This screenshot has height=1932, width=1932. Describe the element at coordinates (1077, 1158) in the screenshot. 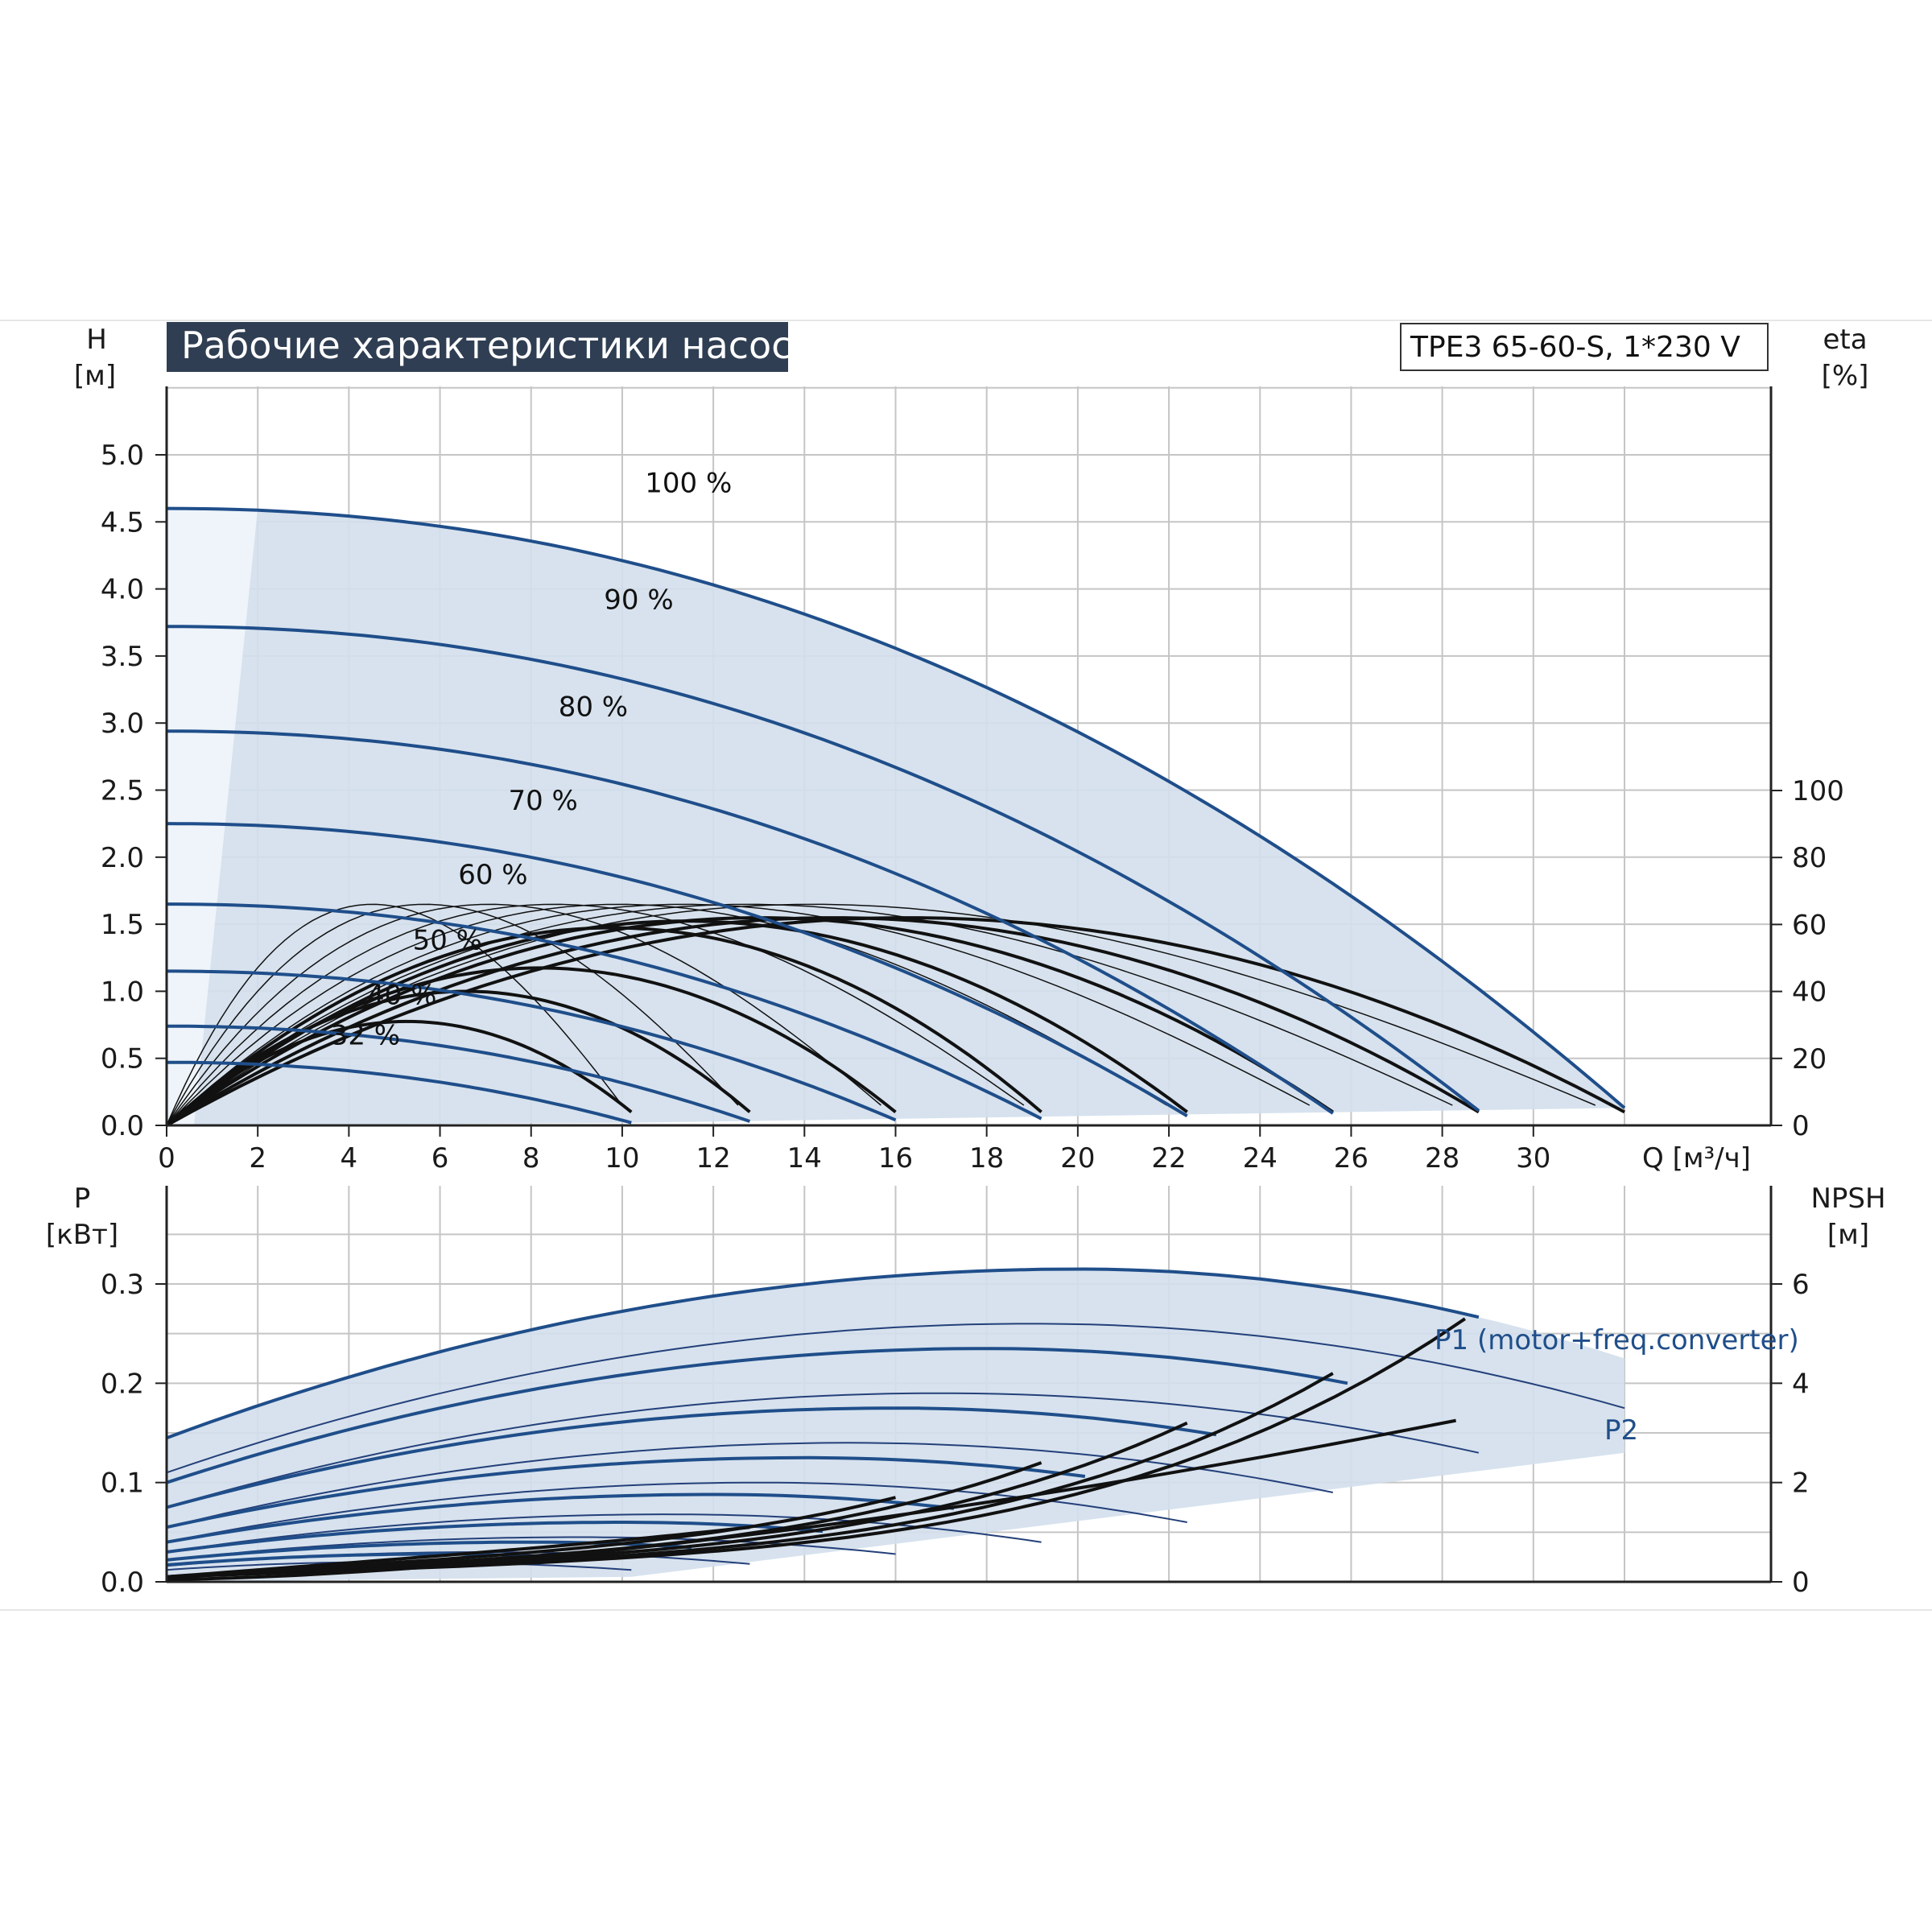

I see `x-tick-label: 20` at that location.